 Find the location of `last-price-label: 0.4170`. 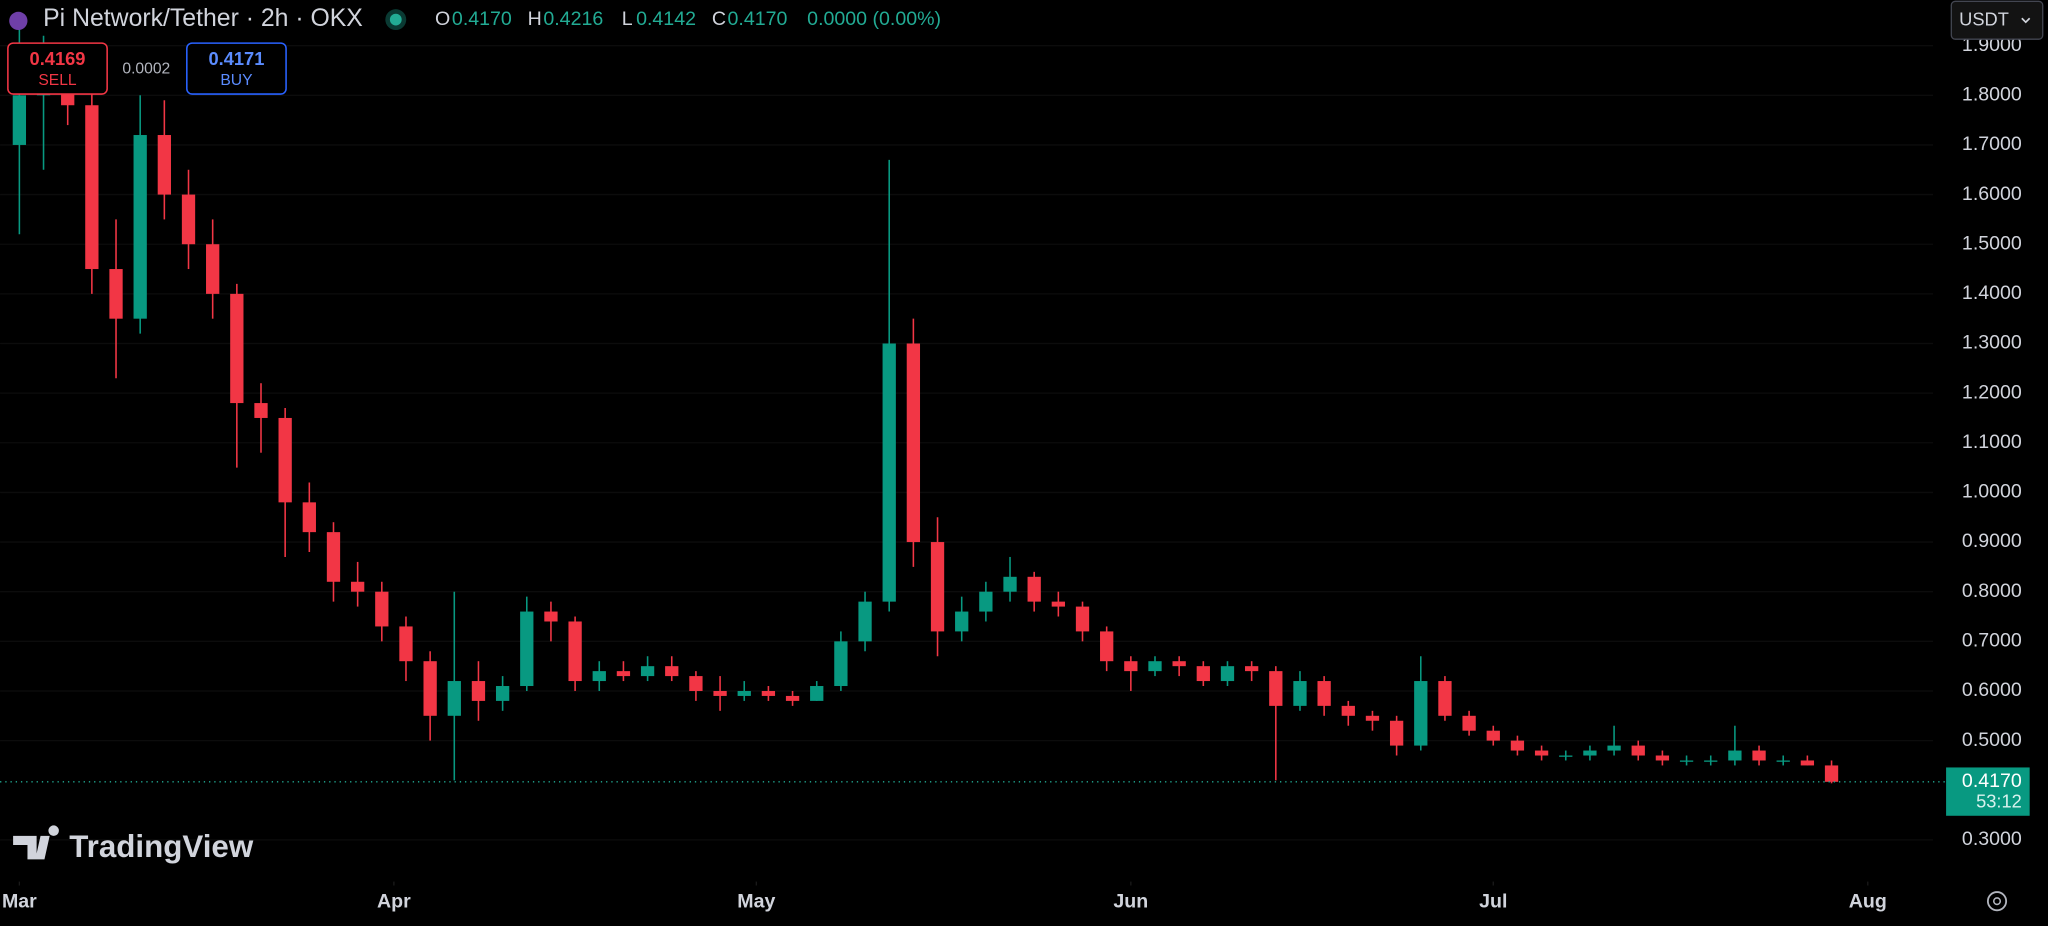

last-price-label: 0.4170 is located at coordinates (1992, 781).